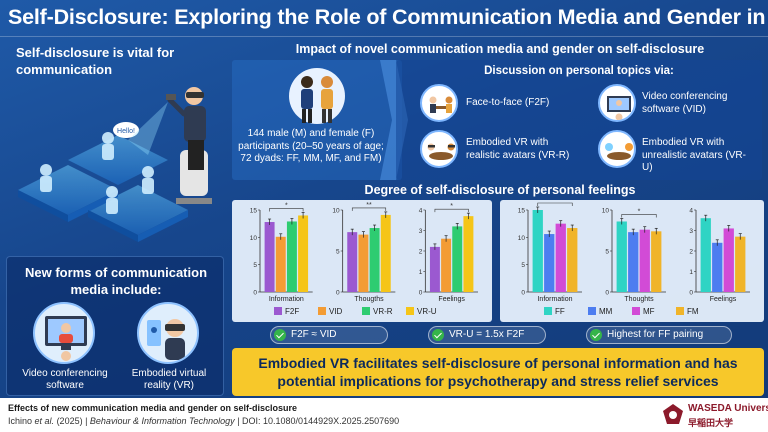  What do you see at coordinates (656, 261) in the screenshot?
I see `bar-FM-Thoughts` at bounding box center [656, 261].